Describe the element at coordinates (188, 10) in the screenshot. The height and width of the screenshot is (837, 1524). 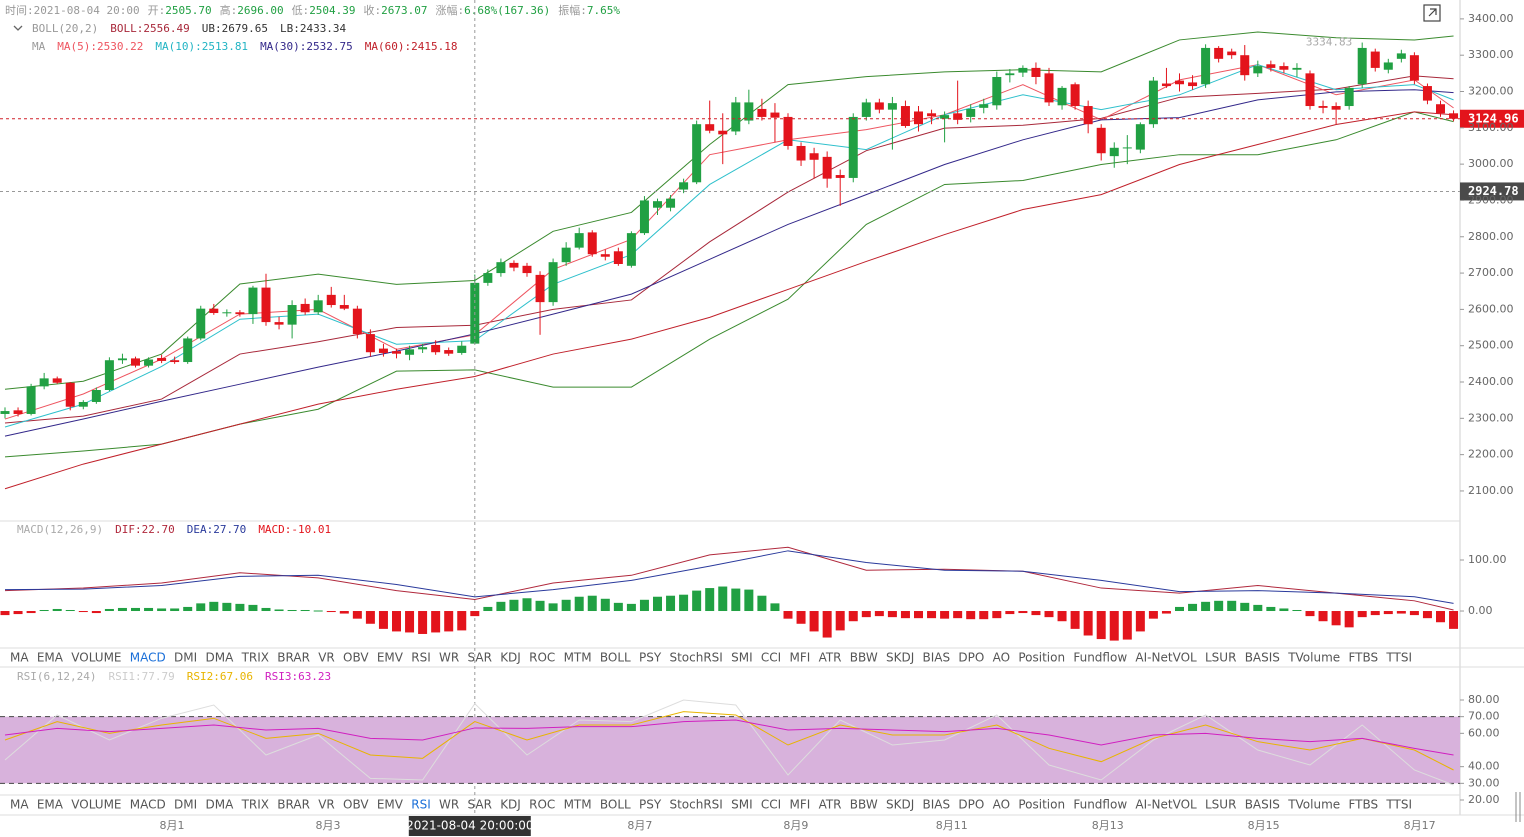
I see `info-value: 2505.70` at that location.